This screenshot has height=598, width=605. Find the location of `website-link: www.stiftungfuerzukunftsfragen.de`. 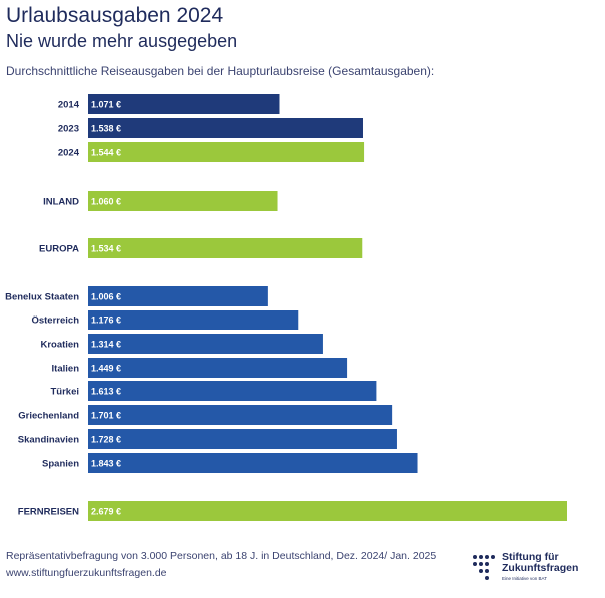

website-link: www.stiftungfuerzukunftsfragen.de is located at coordinates (86, 573).